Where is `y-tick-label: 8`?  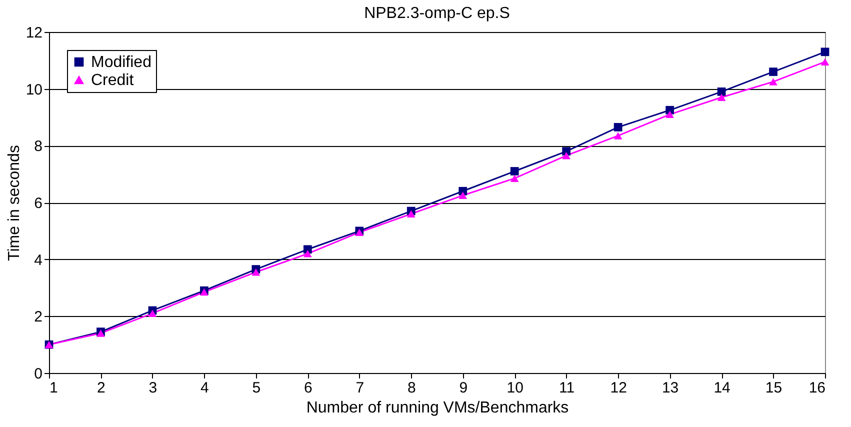 y-tick-label: 8 is located at coordinates (38, 147).